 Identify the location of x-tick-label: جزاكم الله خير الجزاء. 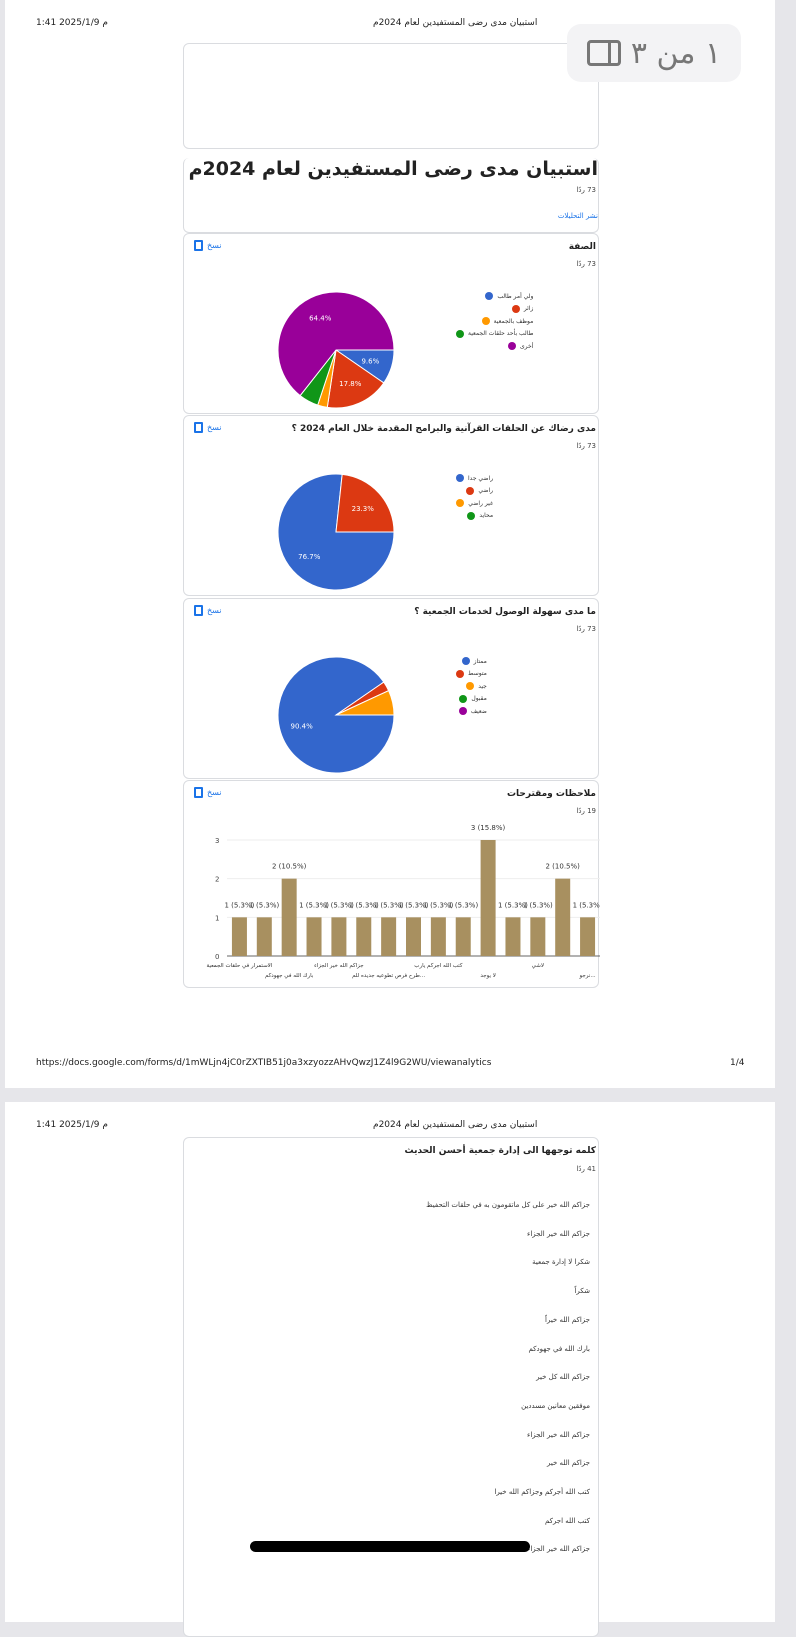
(338, 965).